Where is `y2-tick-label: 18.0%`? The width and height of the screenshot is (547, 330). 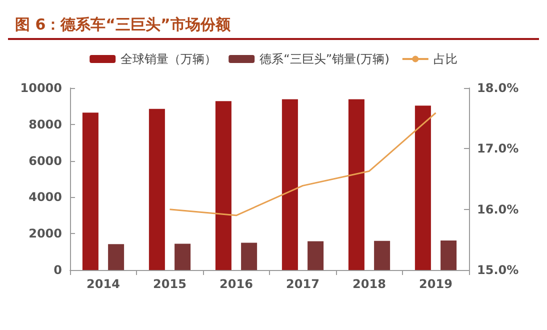
y2-tick-label: 18.0% is located at coordinates (498, 88).